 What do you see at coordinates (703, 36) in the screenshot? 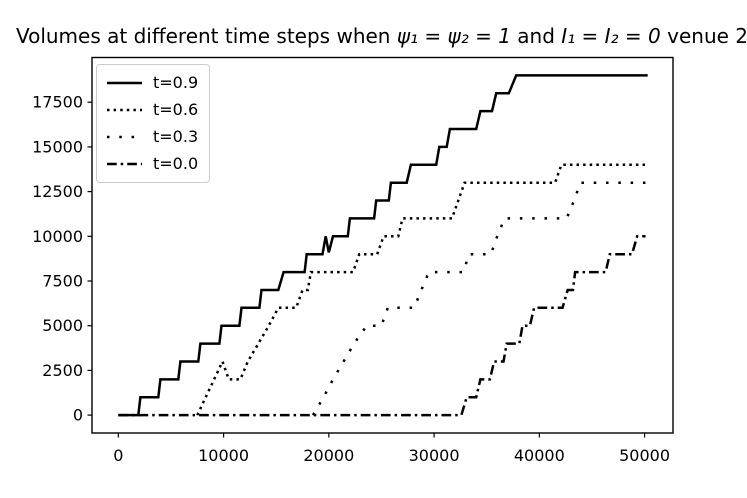
I see `title-venue: venue 2` at bounding box center [703, 36].